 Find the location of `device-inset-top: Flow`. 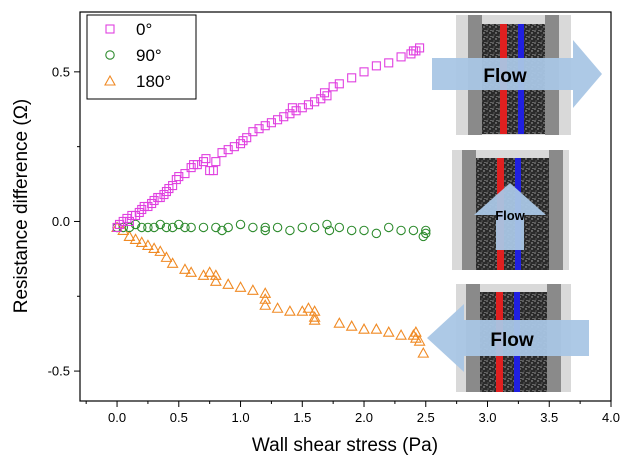

device-inset-top: Flow is located at coordinates (517, 75).